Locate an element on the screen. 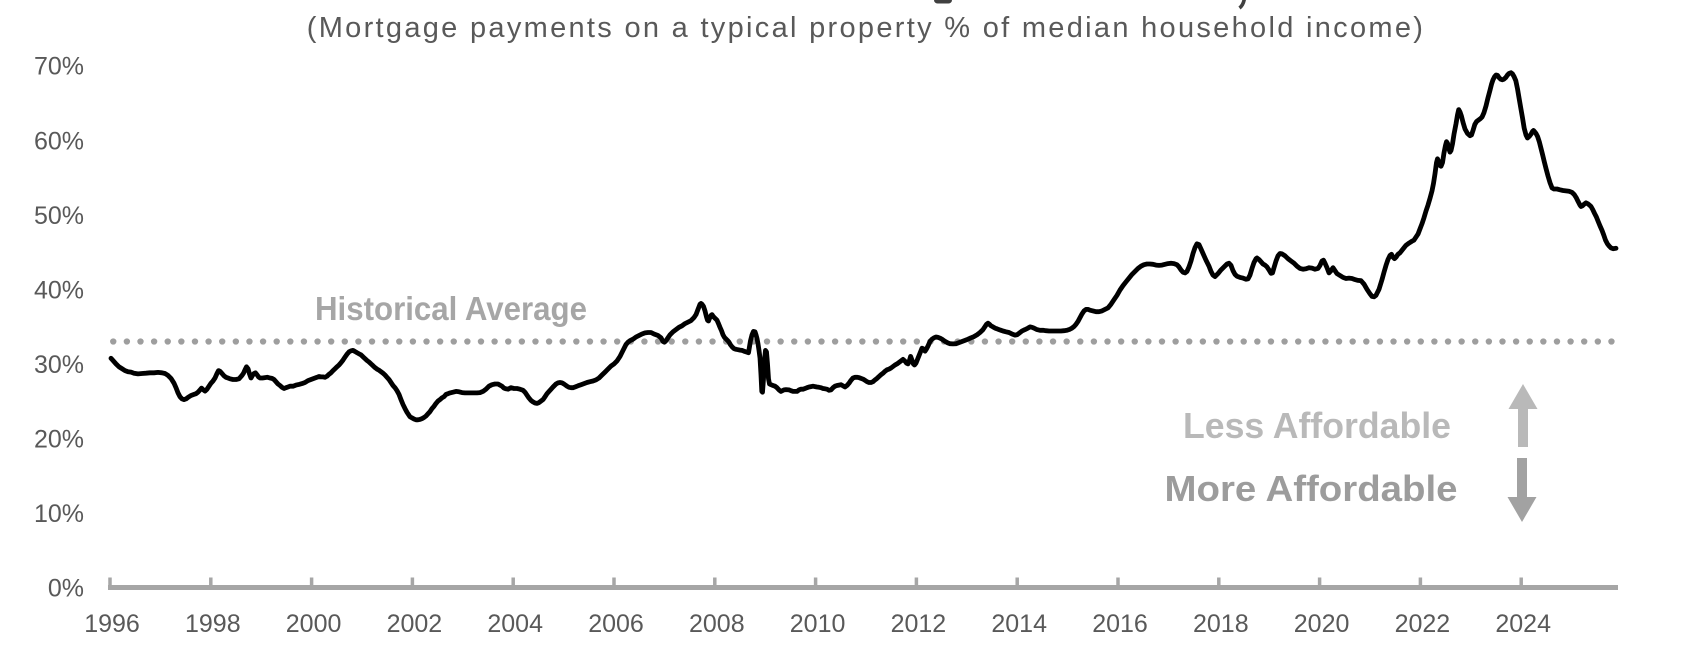 The height and width of the screenshot is (654, 1682). svg-text: 0% is located at coordinates (66, 589).